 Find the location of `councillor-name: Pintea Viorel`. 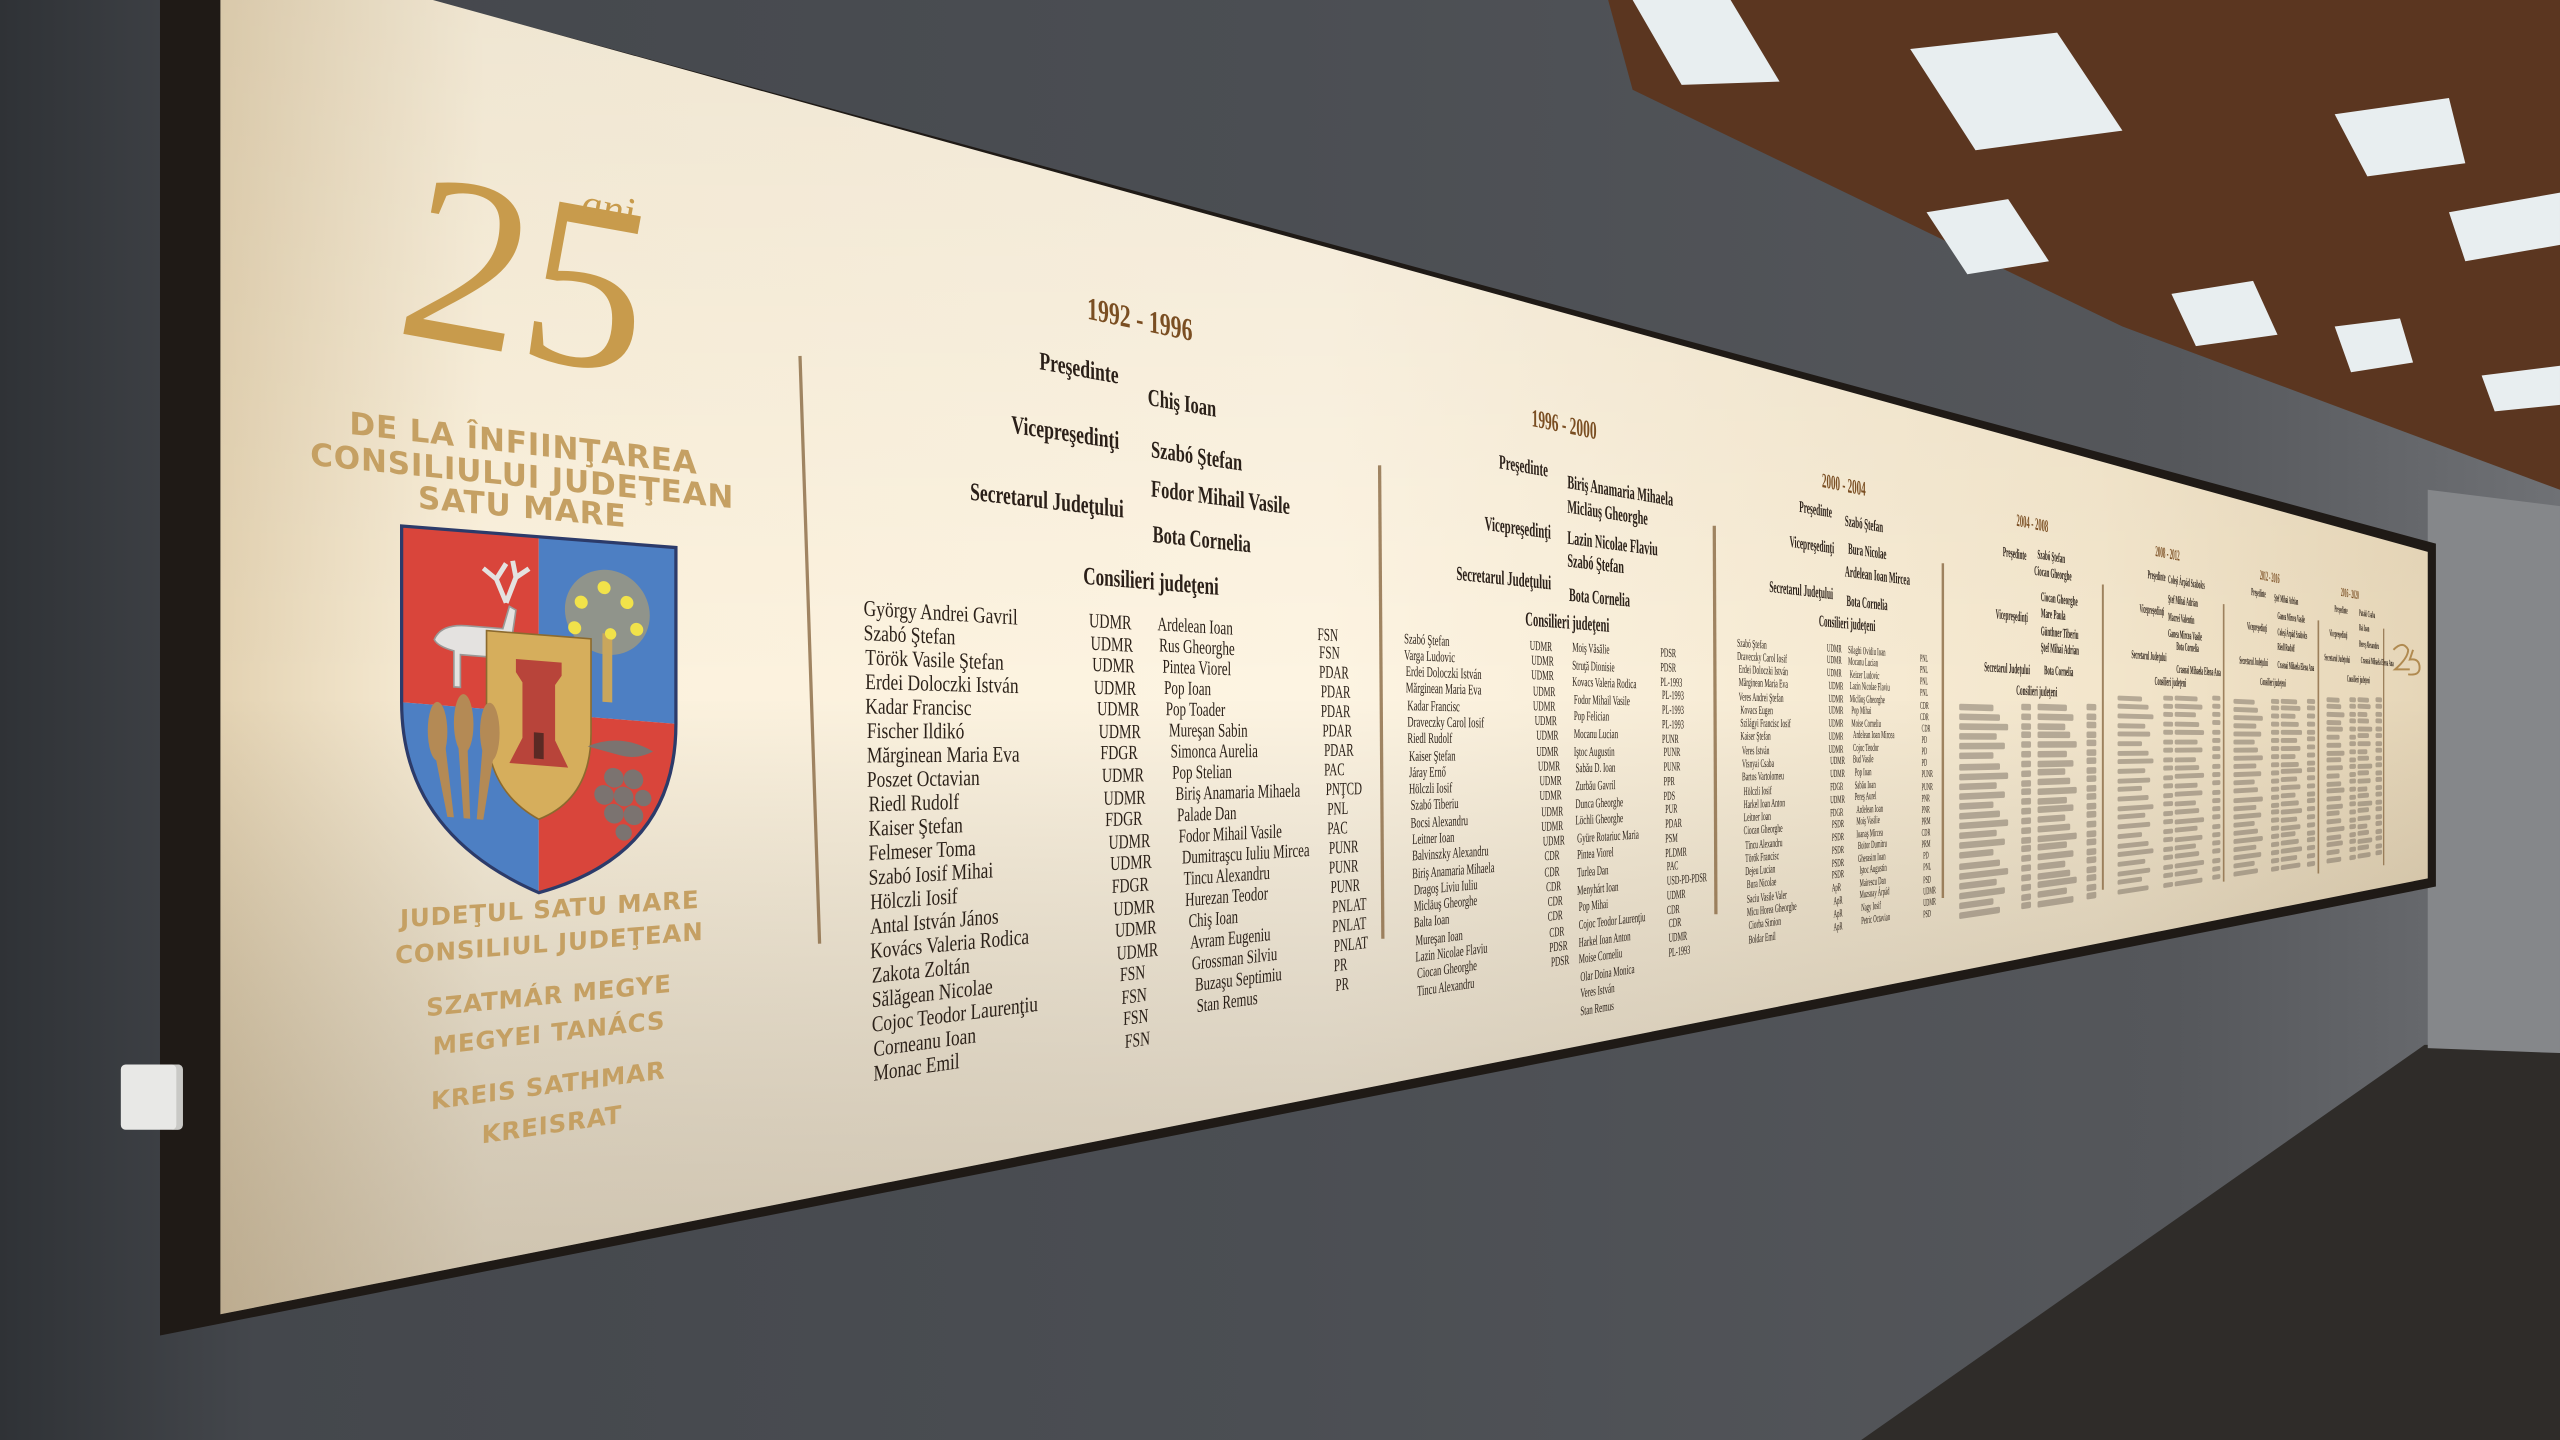

councillor-name: Pintea Viorel is located at coordinates (1595, 854).